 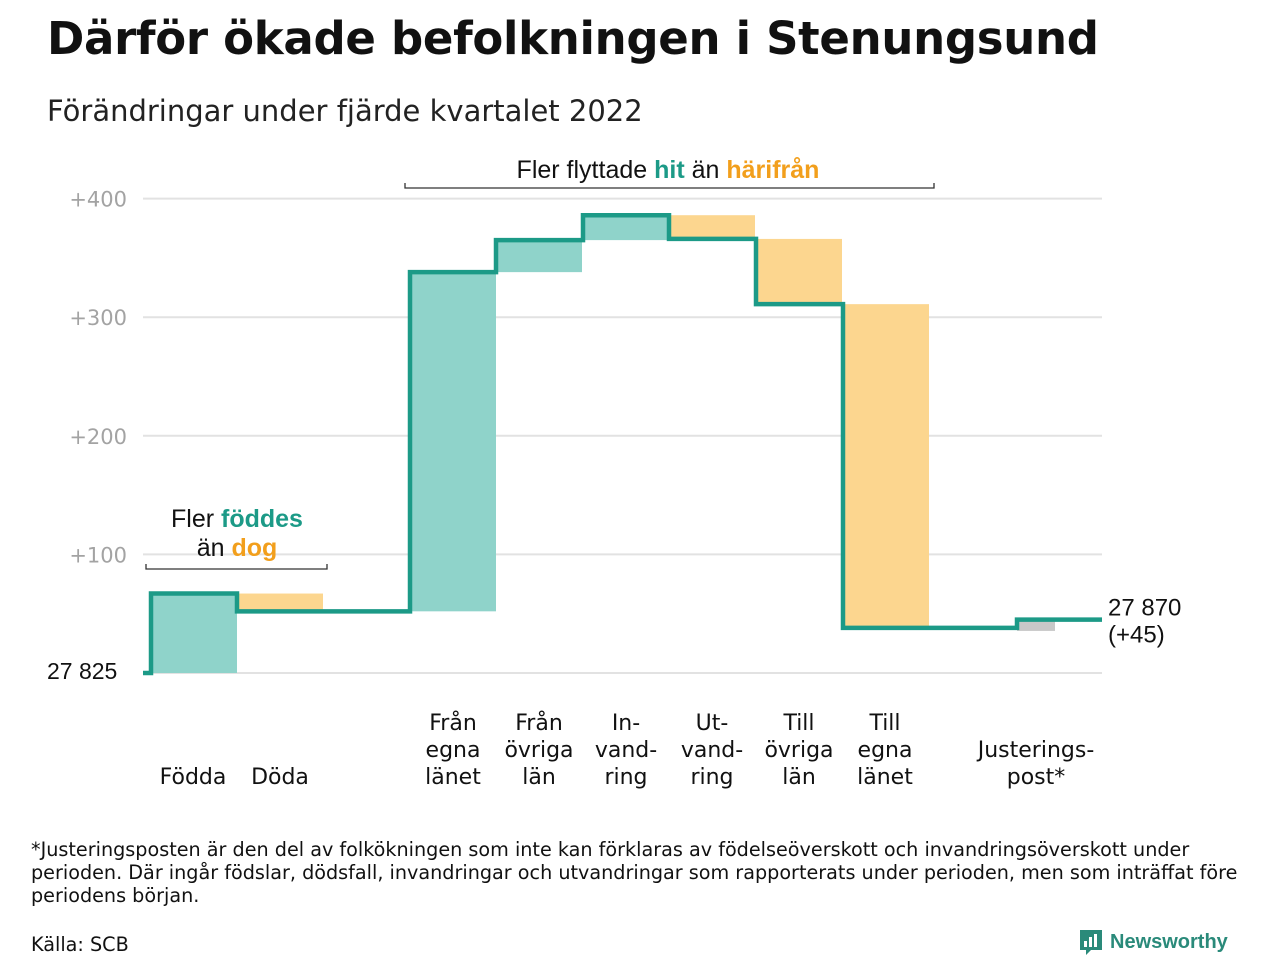 What do you see at coordinates (345, 111) in the screenshot?
I see `chart-subtitle: Förändringar under fjärde kvartalet 2022` at bounding box center [345, 111].